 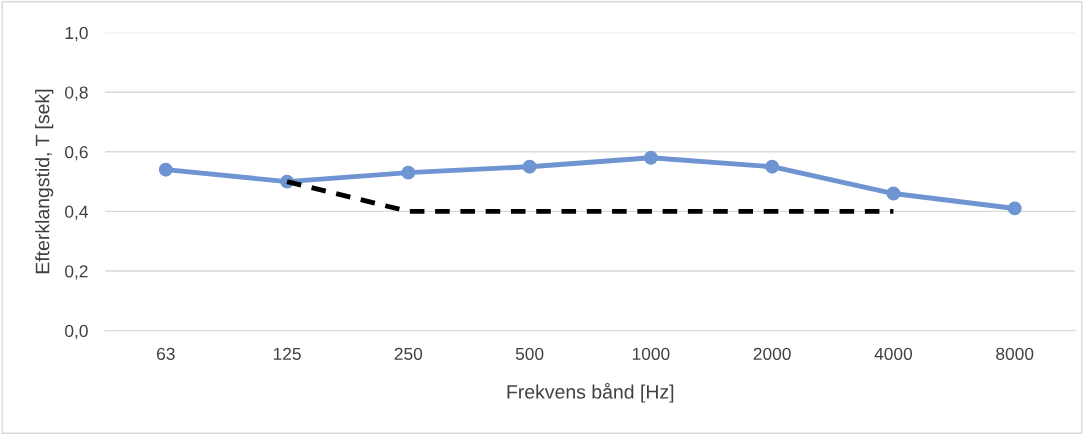 I want to click on x-tick-label: 1000, so click(x=651, y=354).